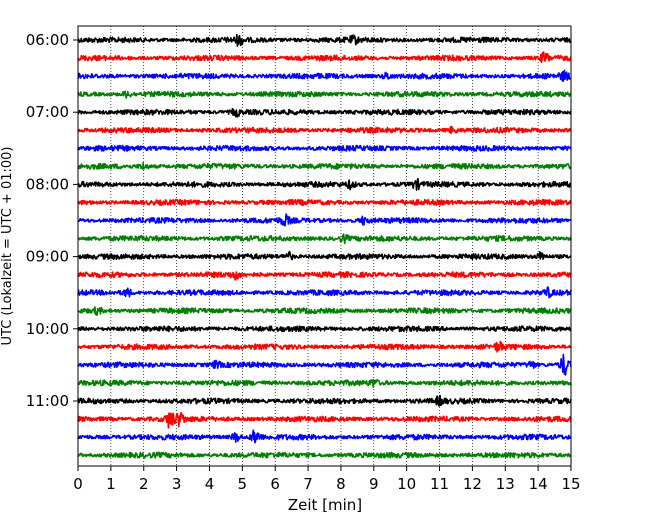  Describe the element at coordinates (47, 40) in the screenshot. I see `y-tick-label: 06:00` at that location.